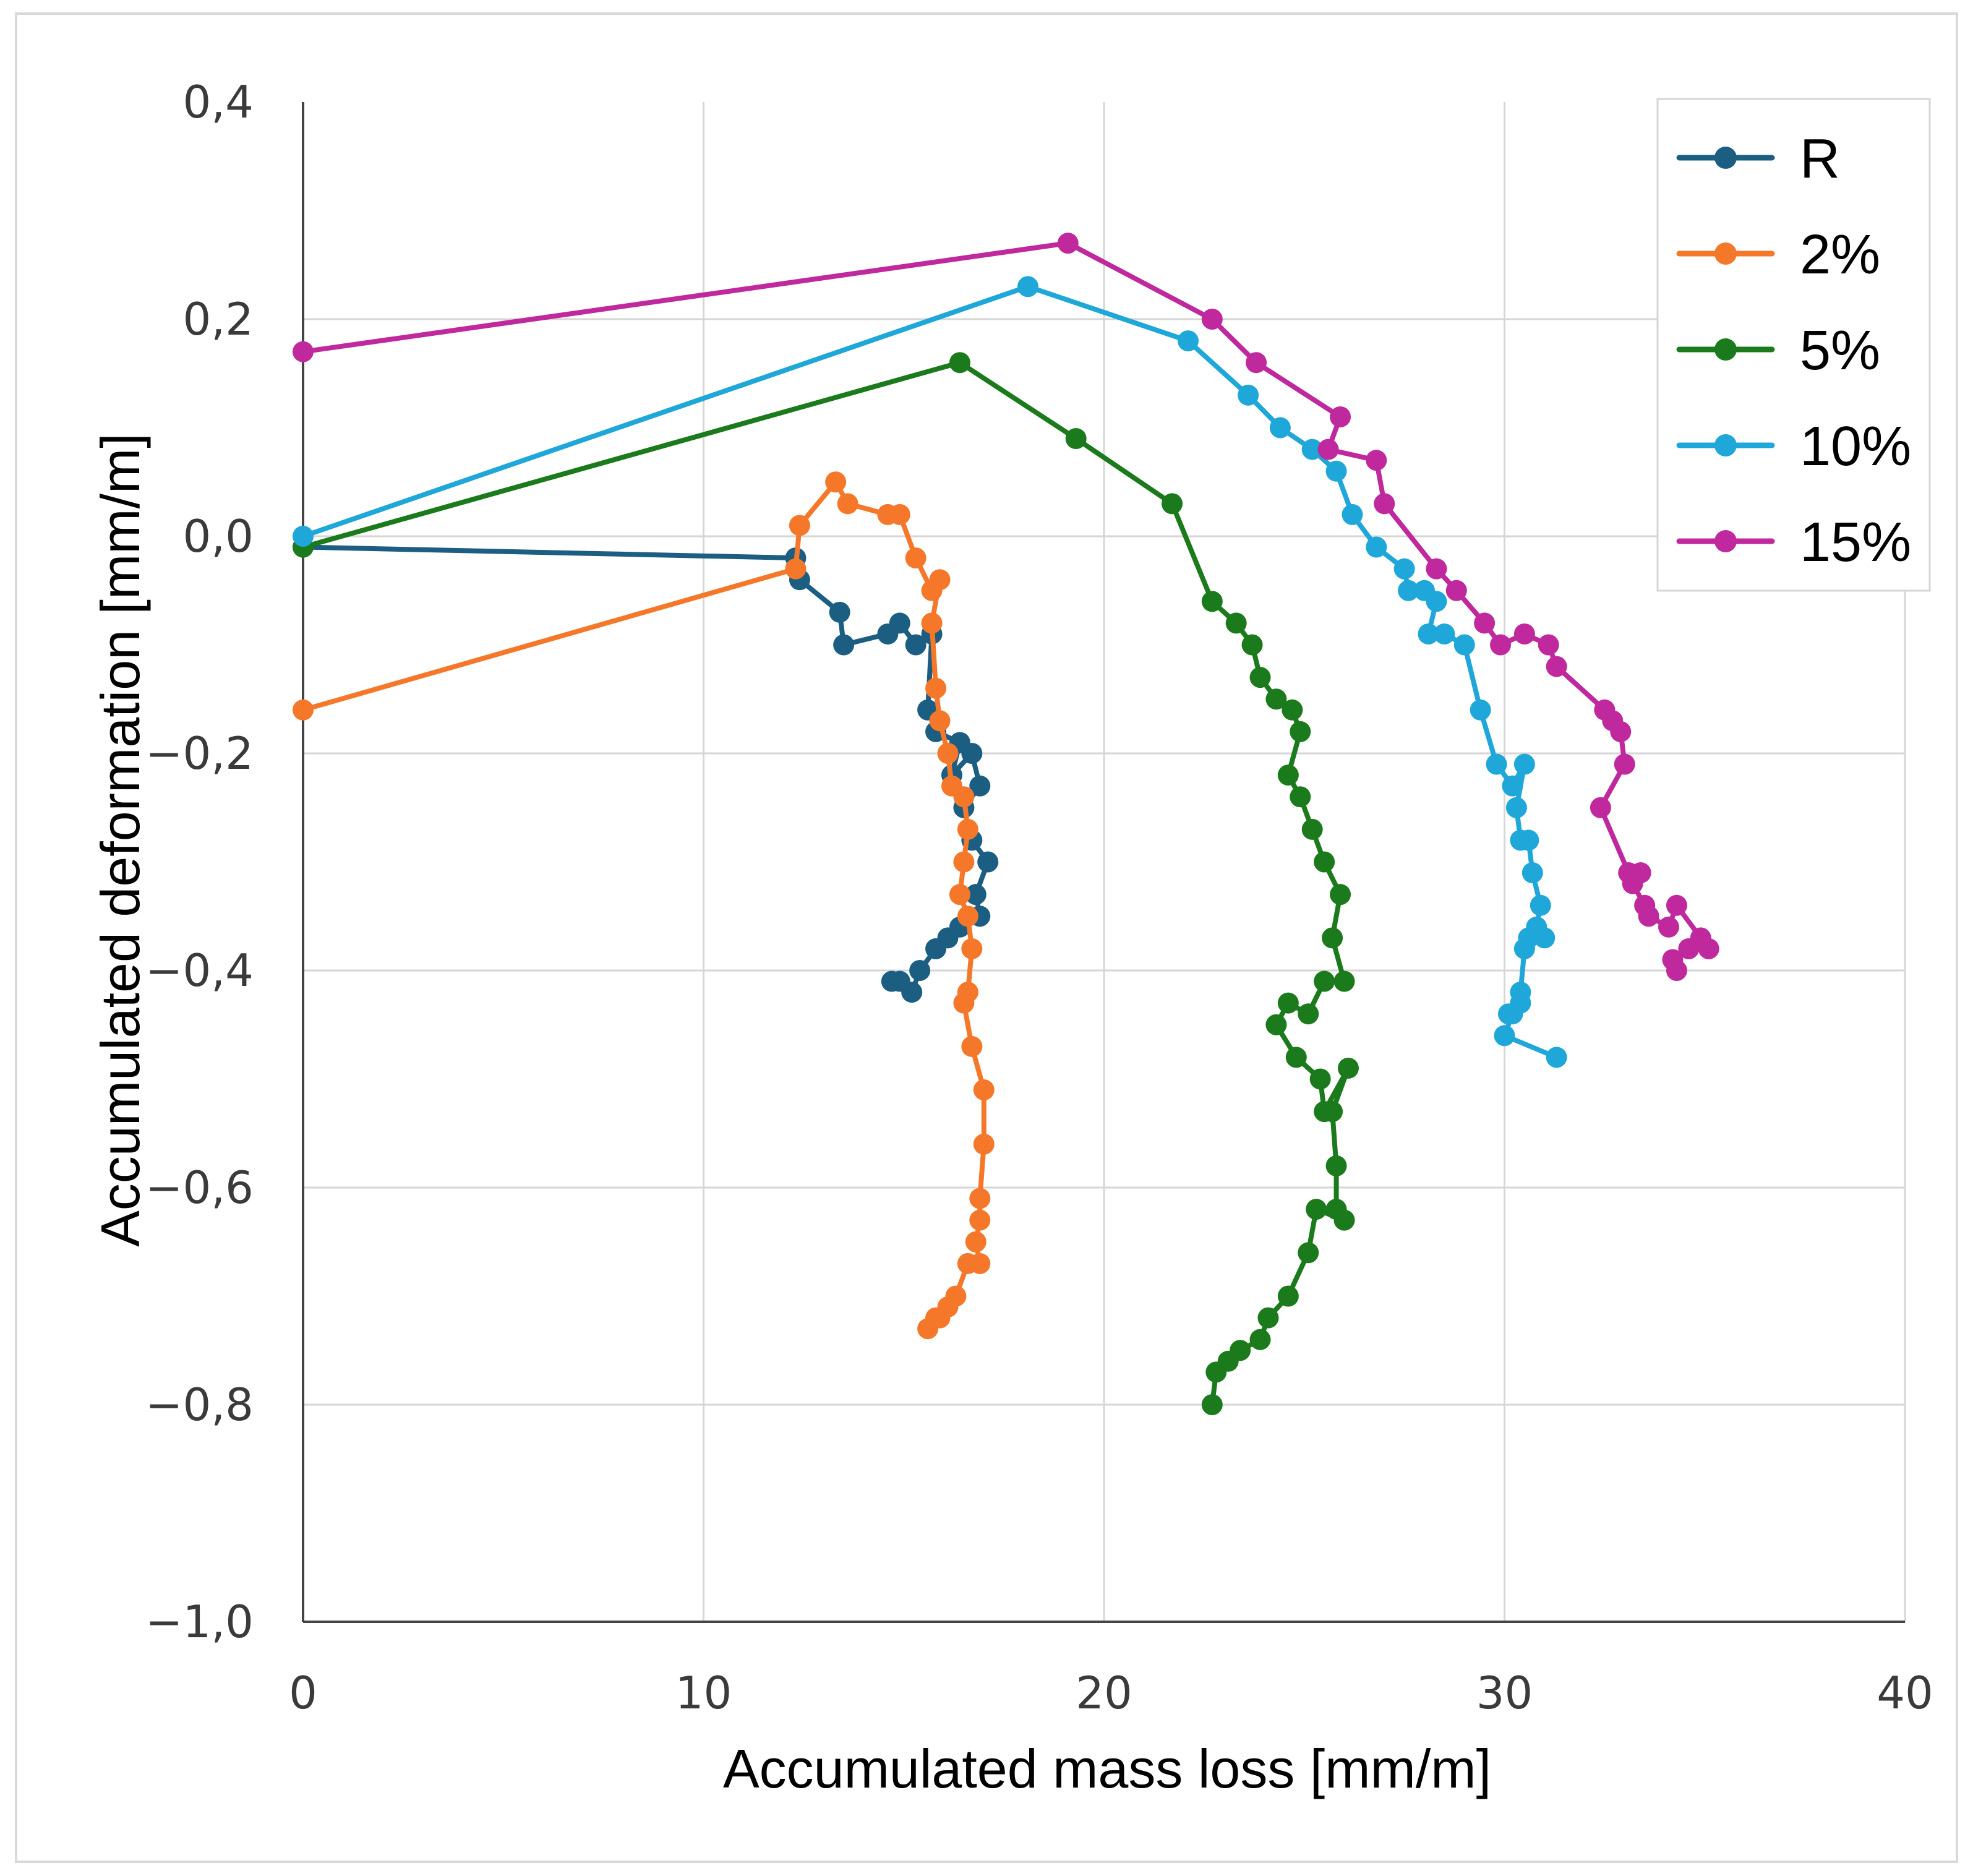 The width and height of the screenshot is (1973, 1876). Describe the element at coordinates (1840, 255) in the screenshot. I see `legend-label: 2%` at that location.